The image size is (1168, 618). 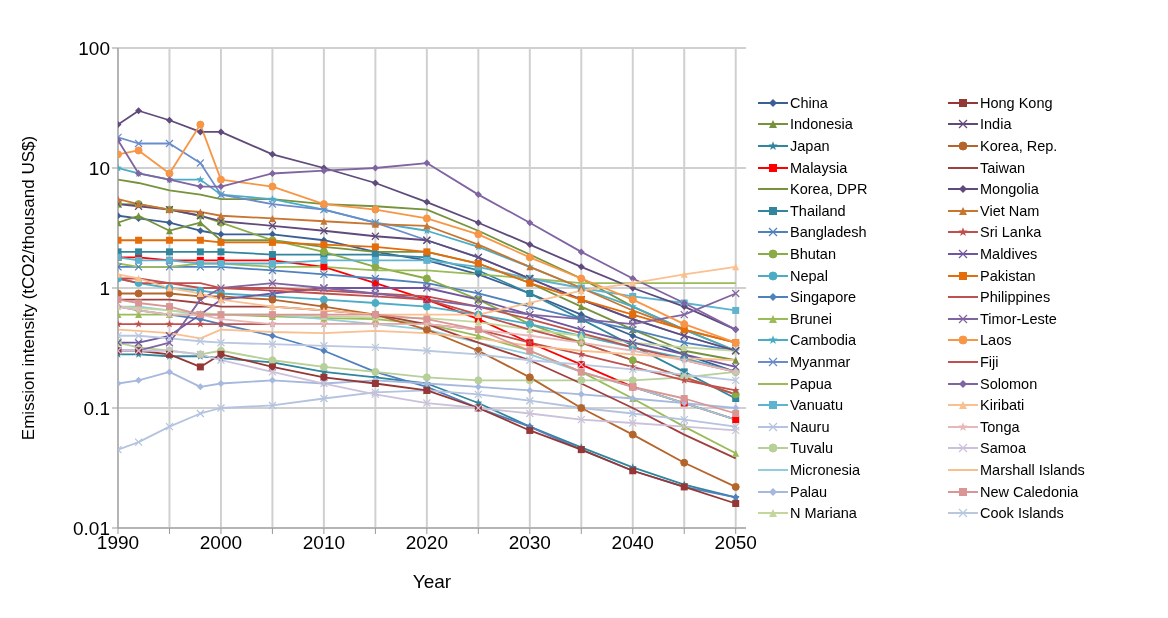 What do you see at coordinates (818, 210) in the screenshot?
I see `legend-label: Thailand` at bounding box center [818, 210].